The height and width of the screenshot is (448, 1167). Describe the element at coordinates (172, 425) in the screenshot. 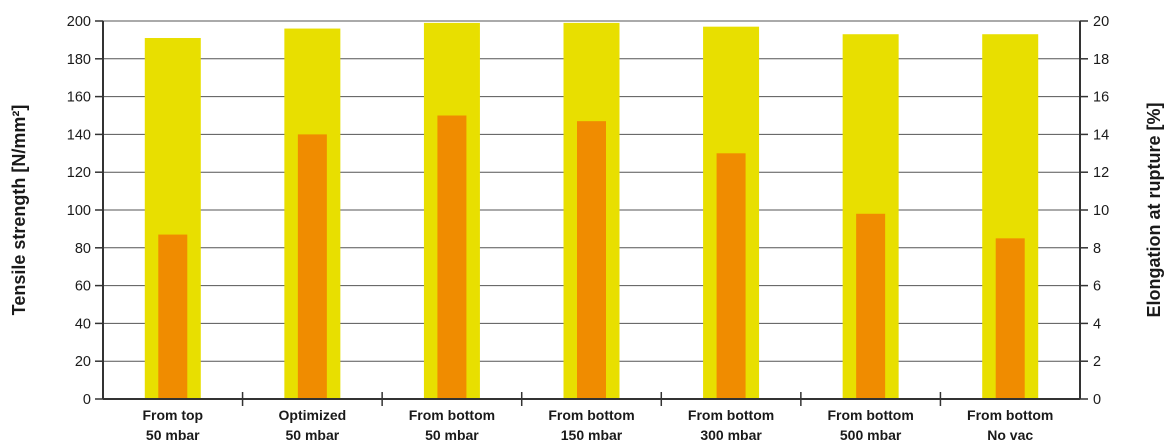

I see `x-category-label: From top 50 mbar` at that location.